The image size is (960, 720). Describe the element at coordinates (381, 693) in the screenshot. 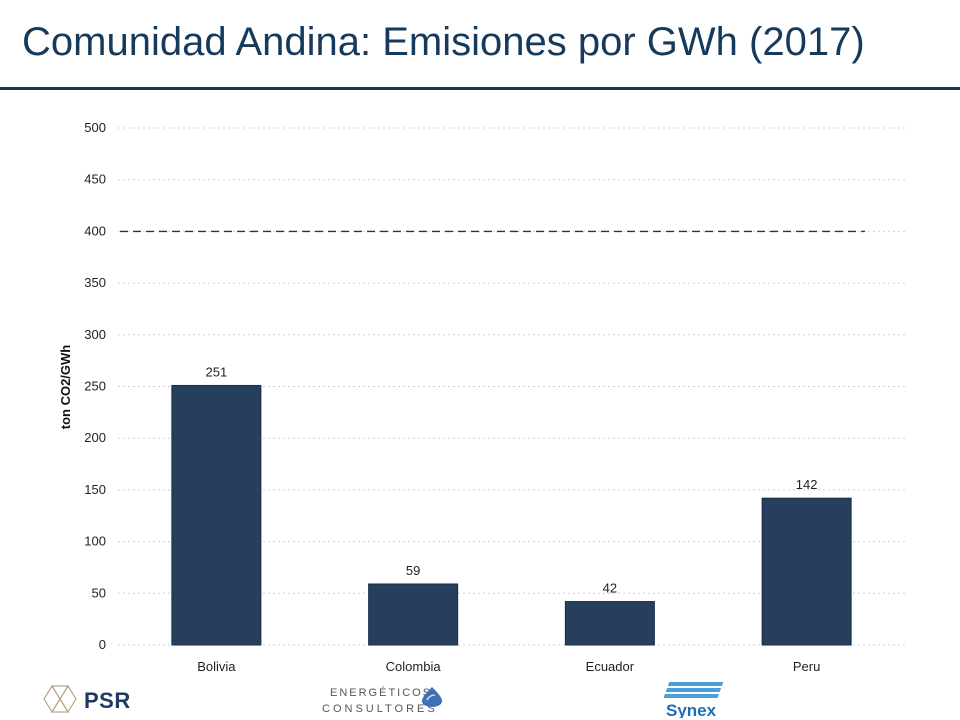

I see `mec-logo-line1: ENERGÉTICOS` at that location.